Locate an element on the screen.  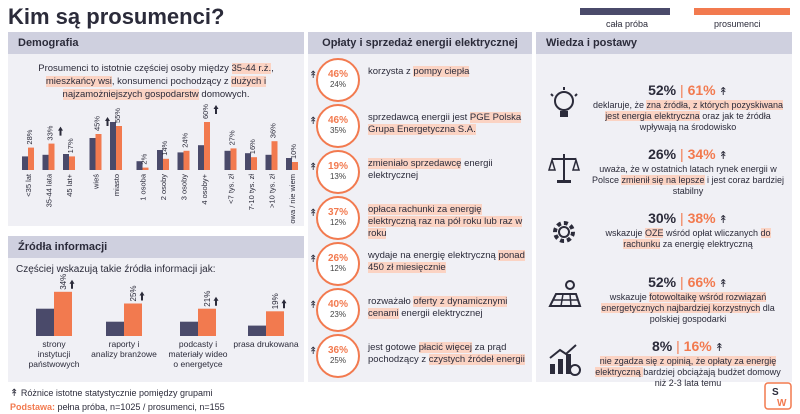
zrodla-value-label: 25% is located at coordinates (133, 293).